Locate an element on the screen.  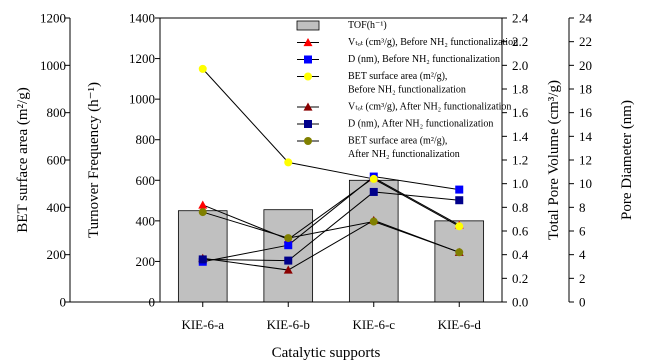
series-1-point-kie-6-a is located at coordinates (203, 204).